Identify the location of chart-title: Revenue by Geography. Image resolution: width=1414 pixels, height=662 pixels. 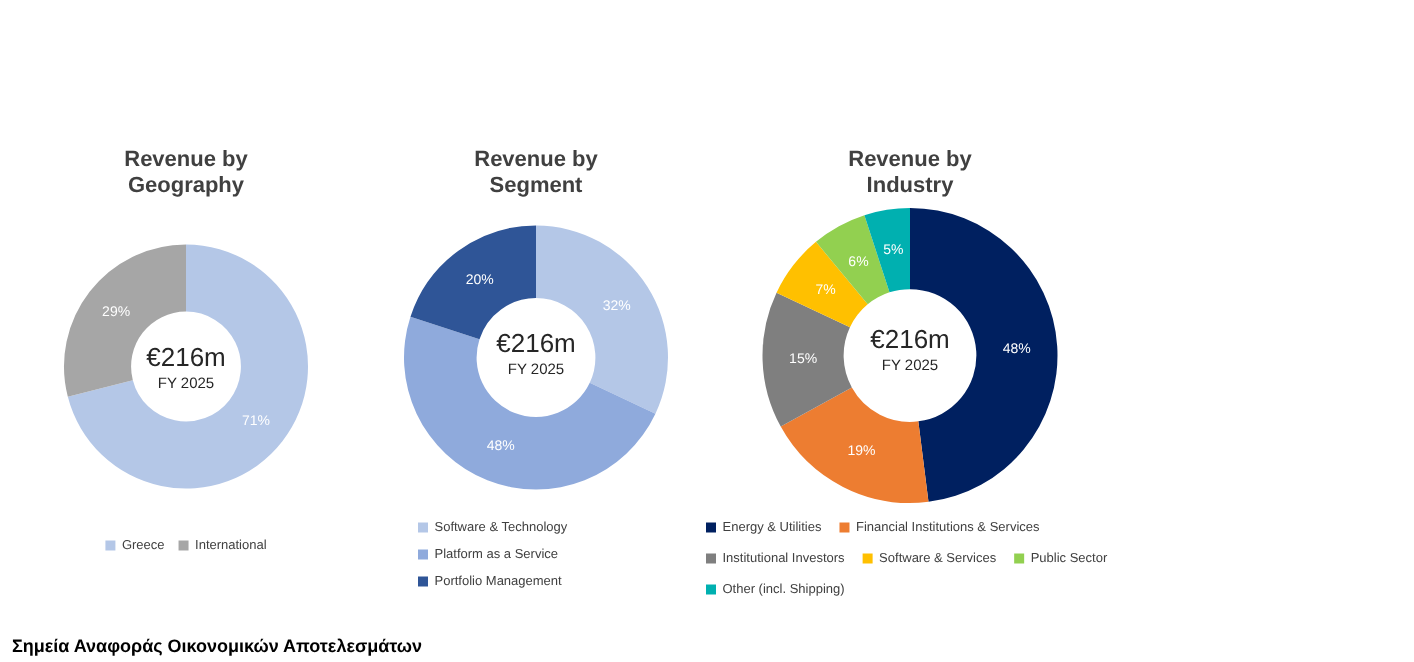
(186, 174).